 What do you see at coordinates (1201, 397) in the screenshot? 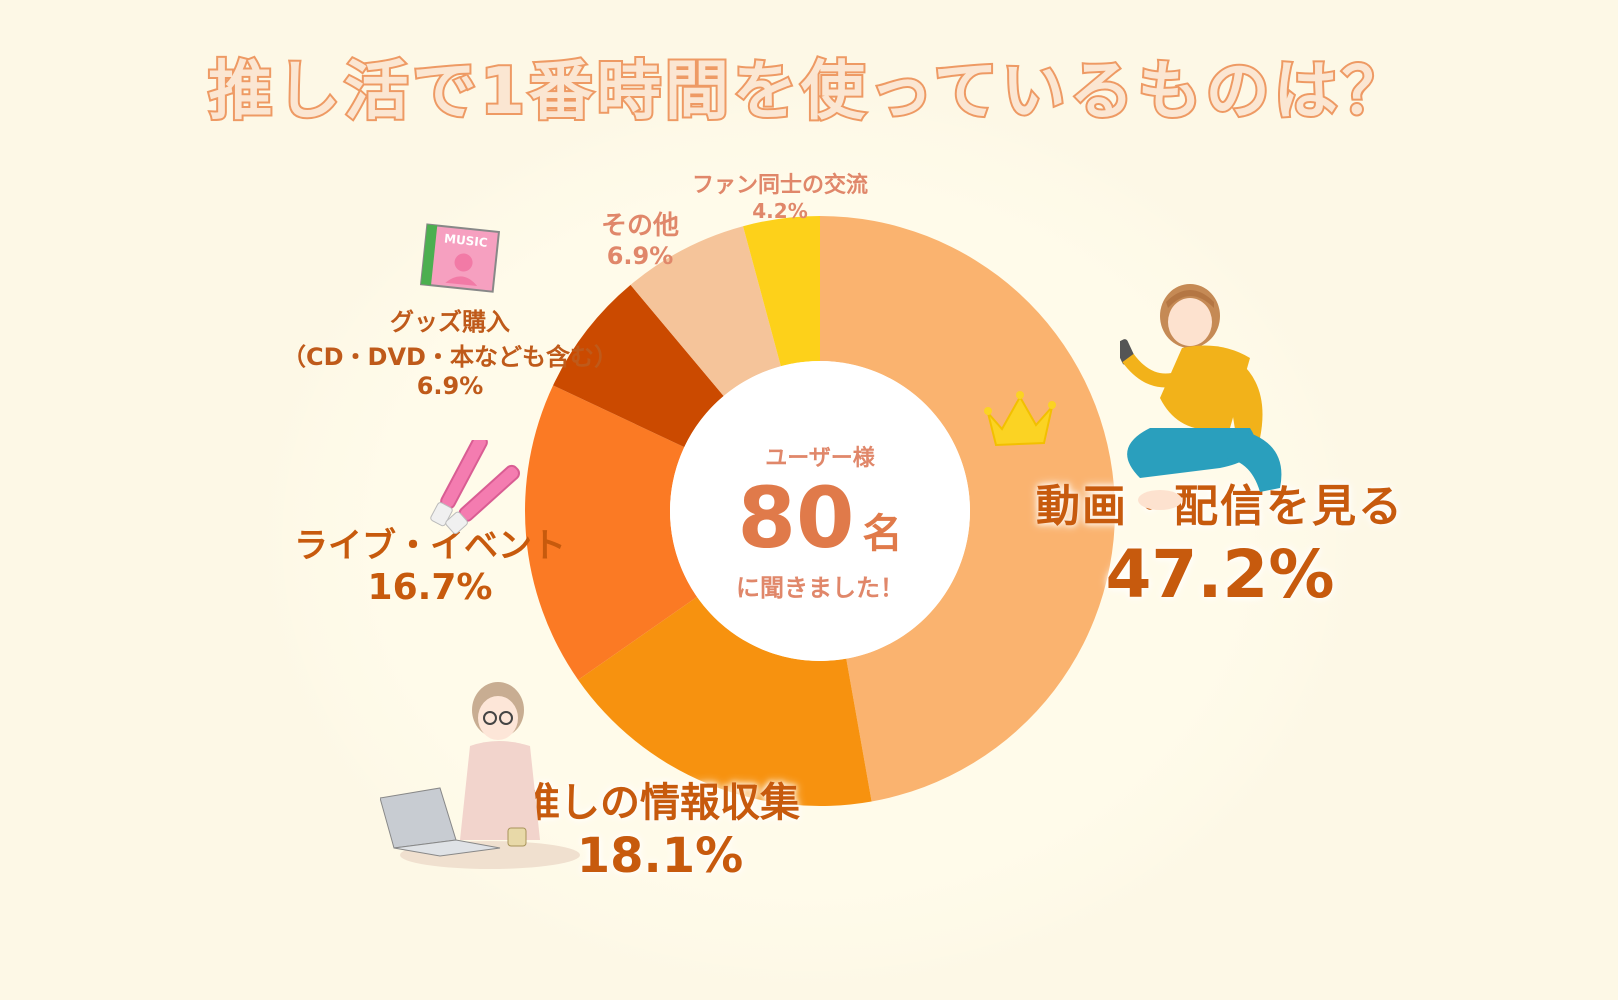
I see `woman-phone-icon` at bounding box center [1201, 397].